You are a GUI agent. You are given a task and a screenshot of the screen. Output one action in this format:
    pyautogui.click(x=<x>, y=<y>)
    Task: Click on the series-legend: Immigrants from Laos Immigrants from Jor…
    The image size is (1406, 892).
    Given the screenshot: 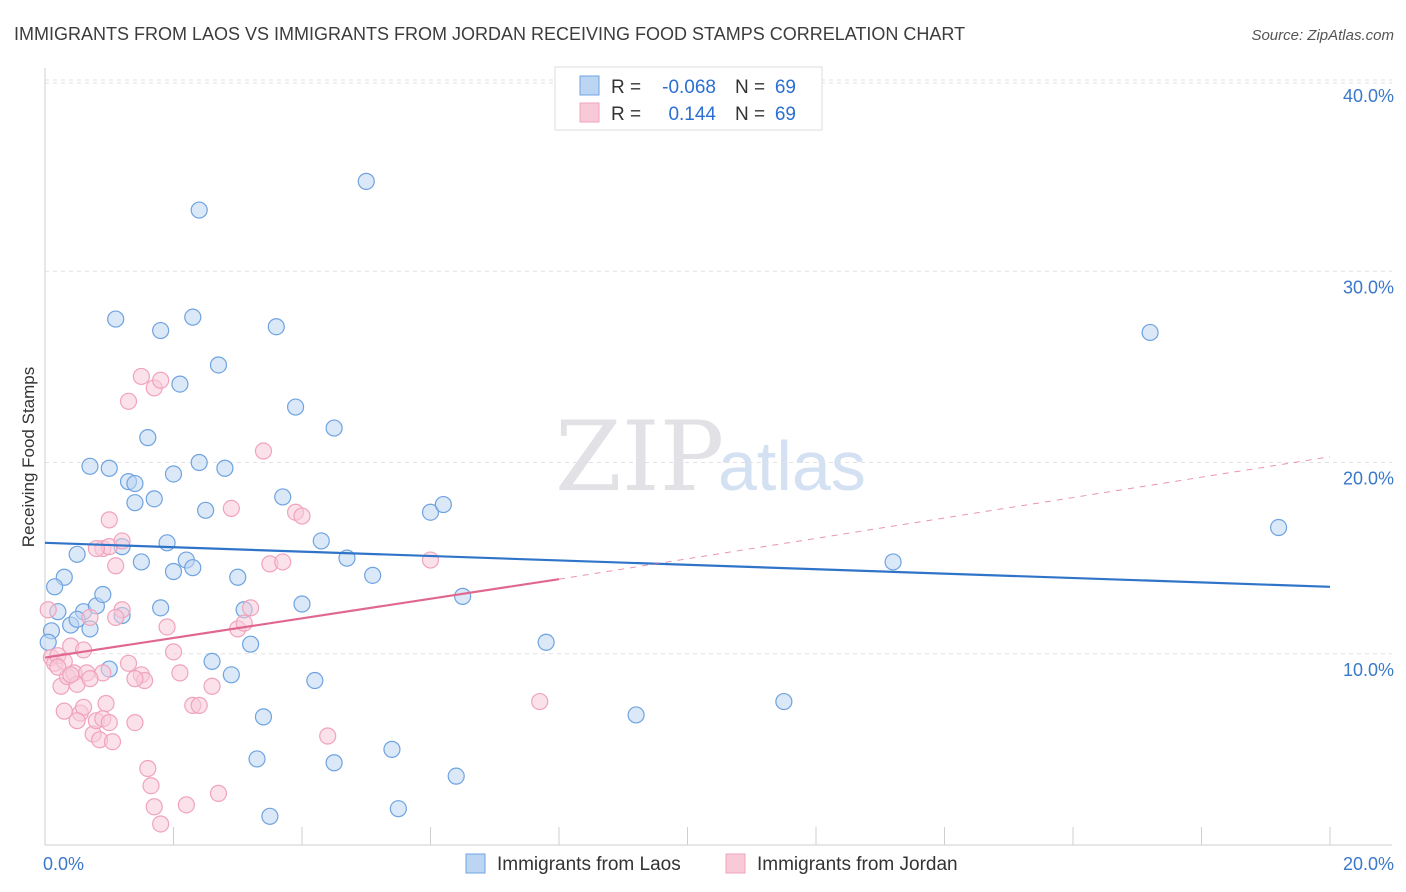 What is the action you would take?
    pyautogui.click(x=711, y=864)
    